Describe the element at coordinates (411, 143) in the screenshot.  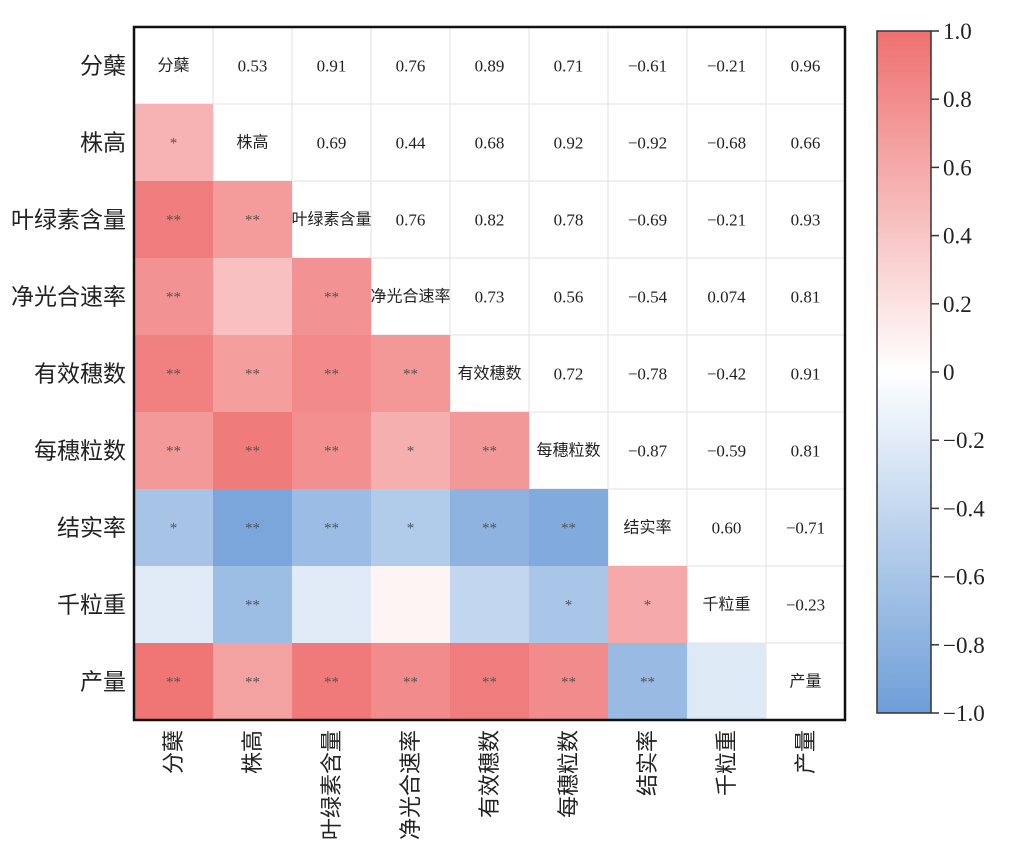
I see `correlation-value-label: 0.44` at that location.